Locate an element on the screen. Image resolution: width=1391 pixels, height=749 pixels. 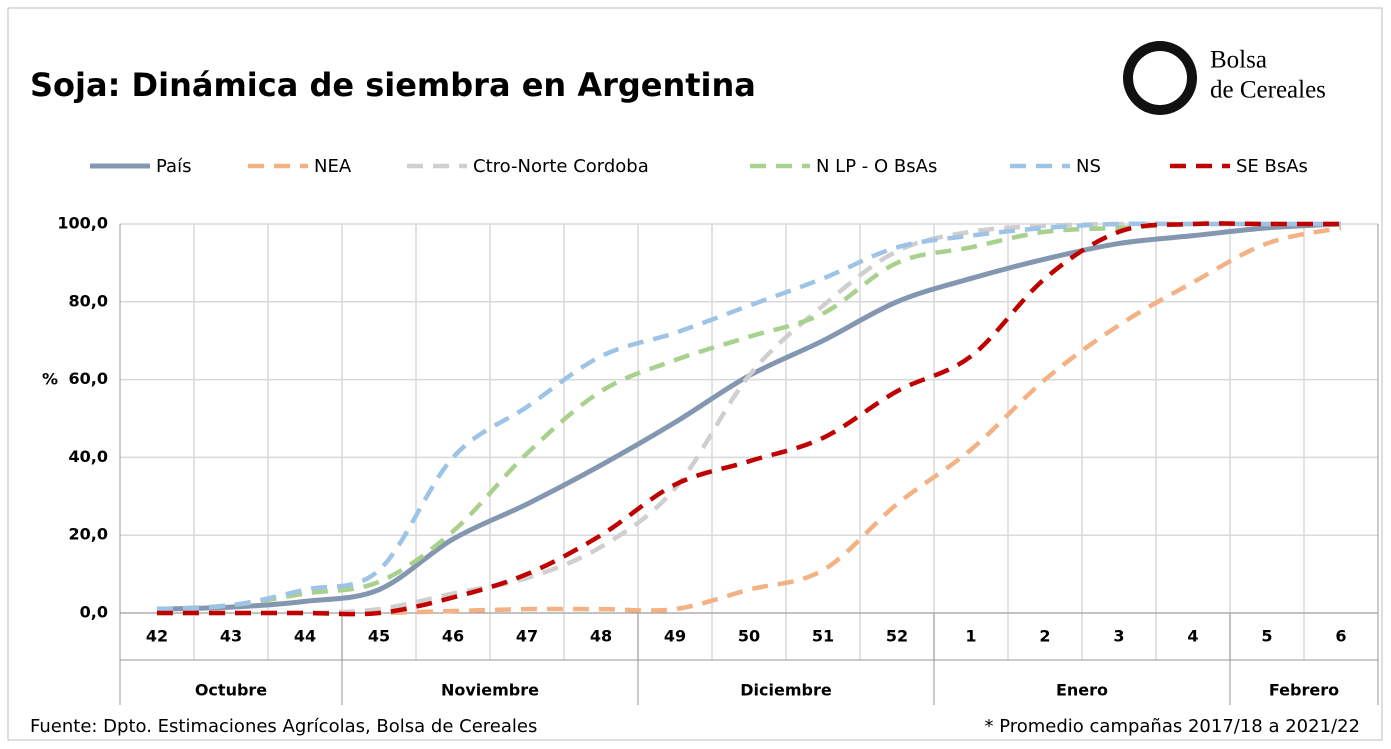
x-tick-label: 2 is located at coordinates (1044, 636).